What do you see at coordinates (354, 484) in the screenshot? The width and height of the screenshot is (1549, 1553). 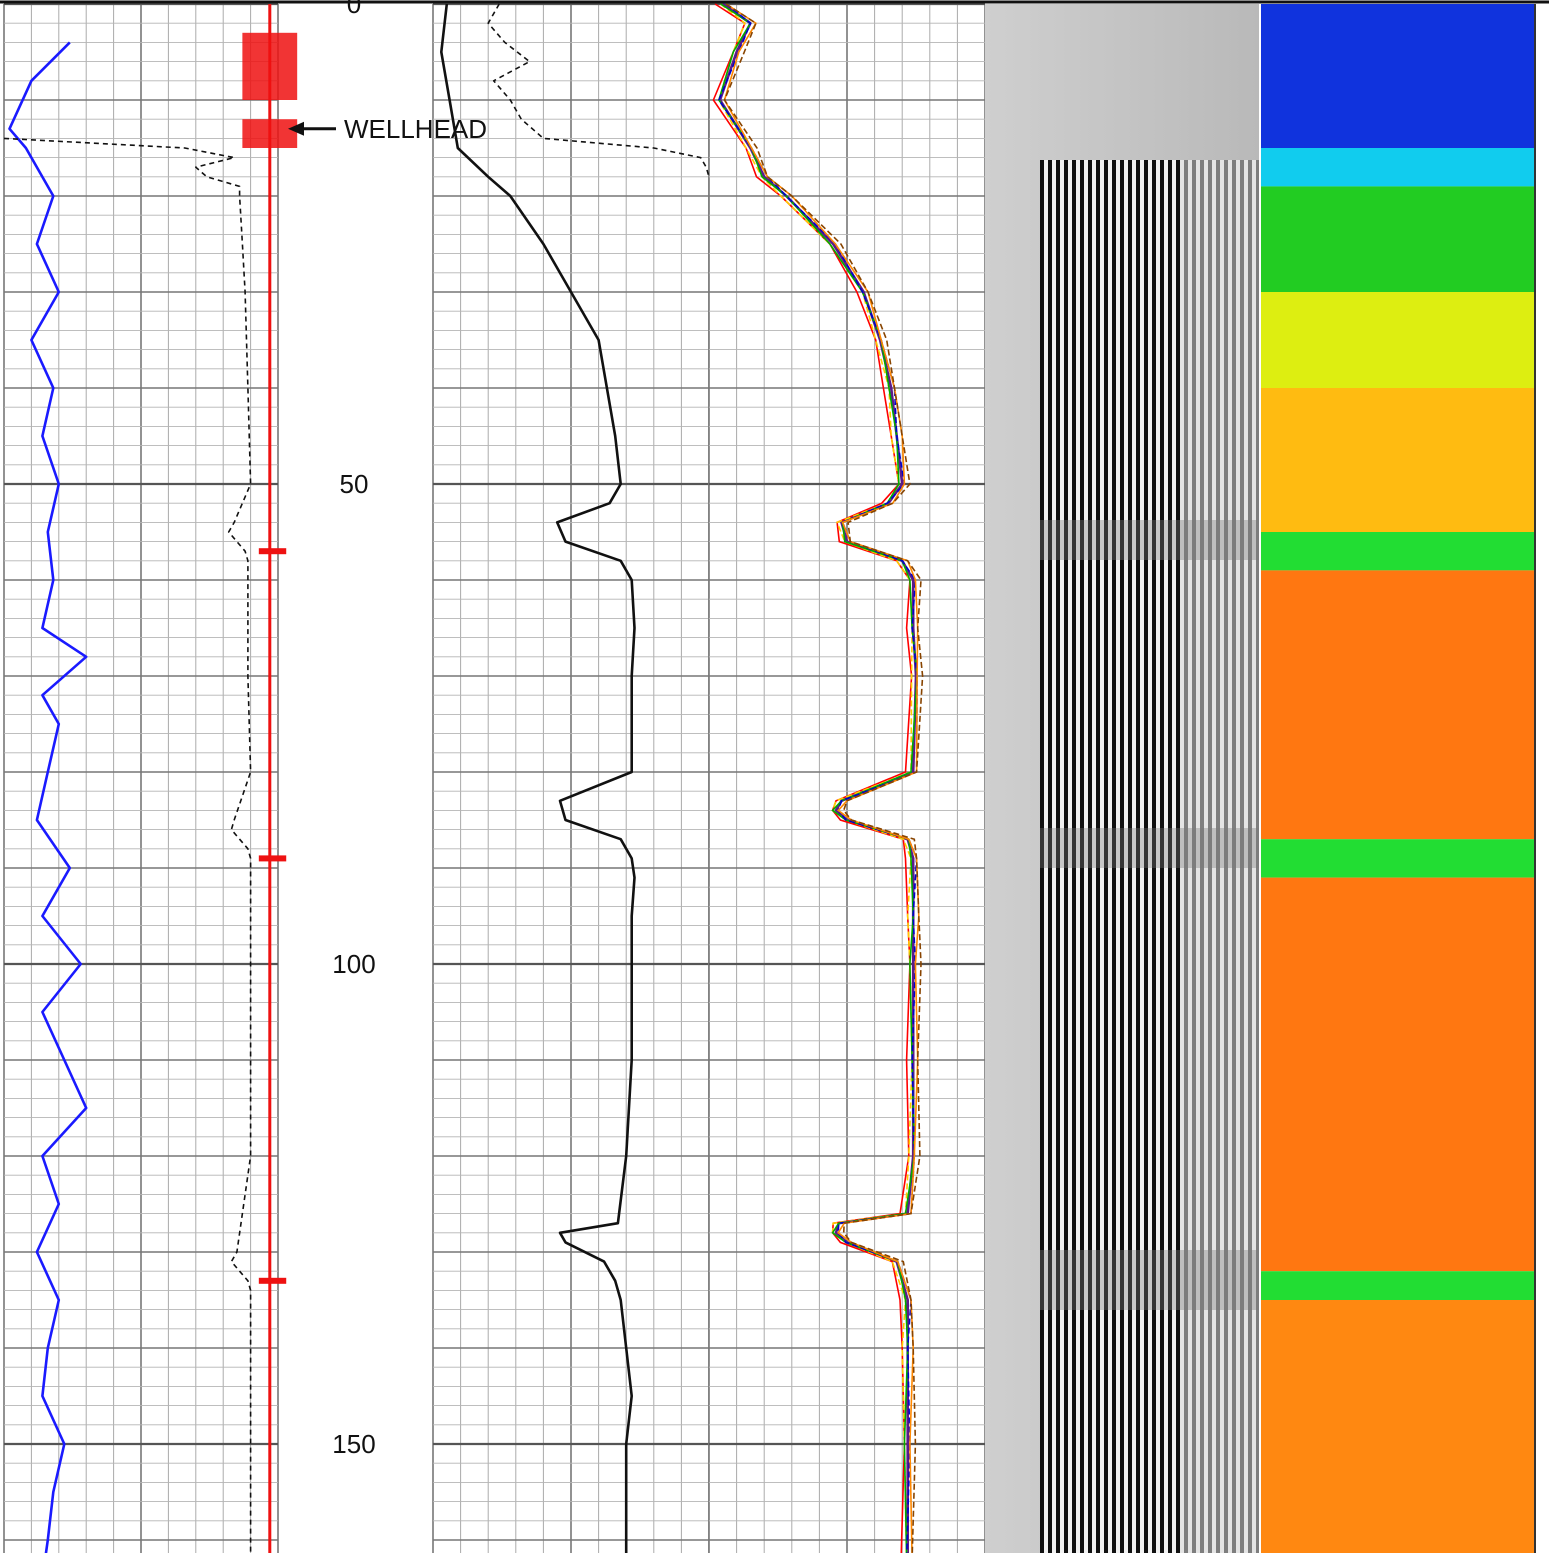 I see `depth-label-50: 50` at bounding box center [354, 484].